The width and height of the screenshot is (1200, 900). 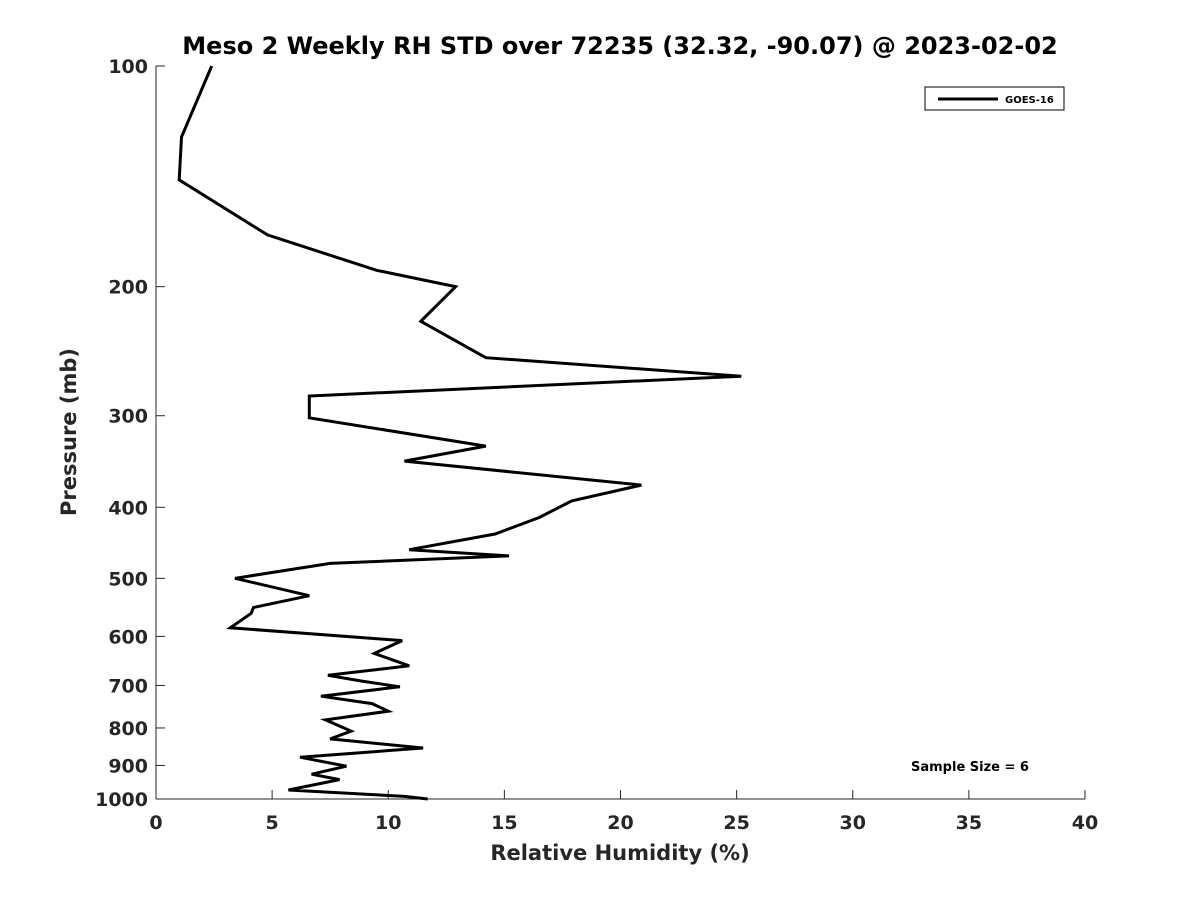 What do you see at coordinates (128, 288) in the screenshot?
I see `y-tick-label: 200` at bounding box center [128, 288].